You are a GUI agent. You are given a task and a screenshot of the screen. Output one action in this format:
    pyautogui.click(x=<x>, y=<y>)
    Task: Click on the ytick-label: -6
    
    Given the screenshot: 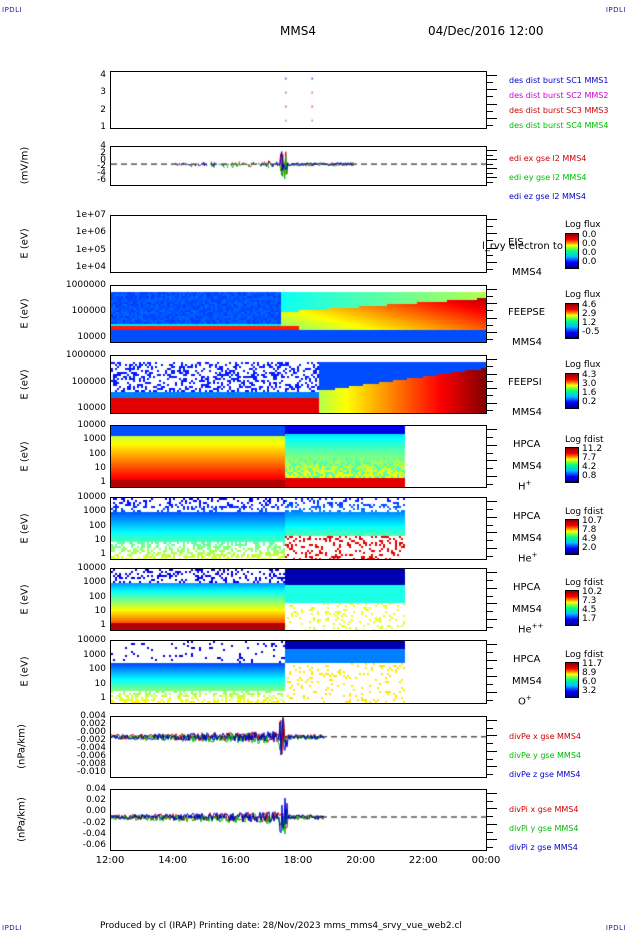 What is the action you would take?
    pyautogui.click(x=101, y=180)
    